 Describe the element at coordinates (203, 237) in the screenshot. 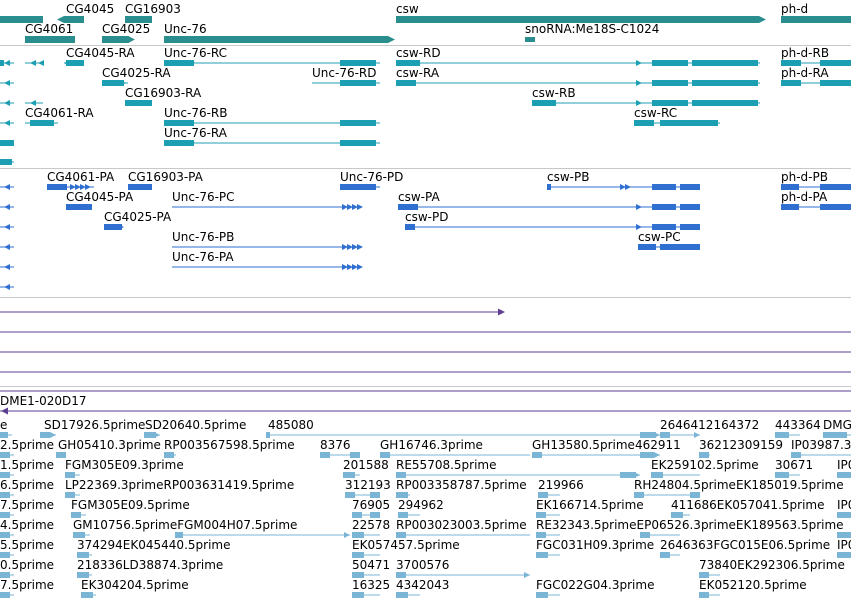

I see `protein-label: Unc-76-PB` at that location.